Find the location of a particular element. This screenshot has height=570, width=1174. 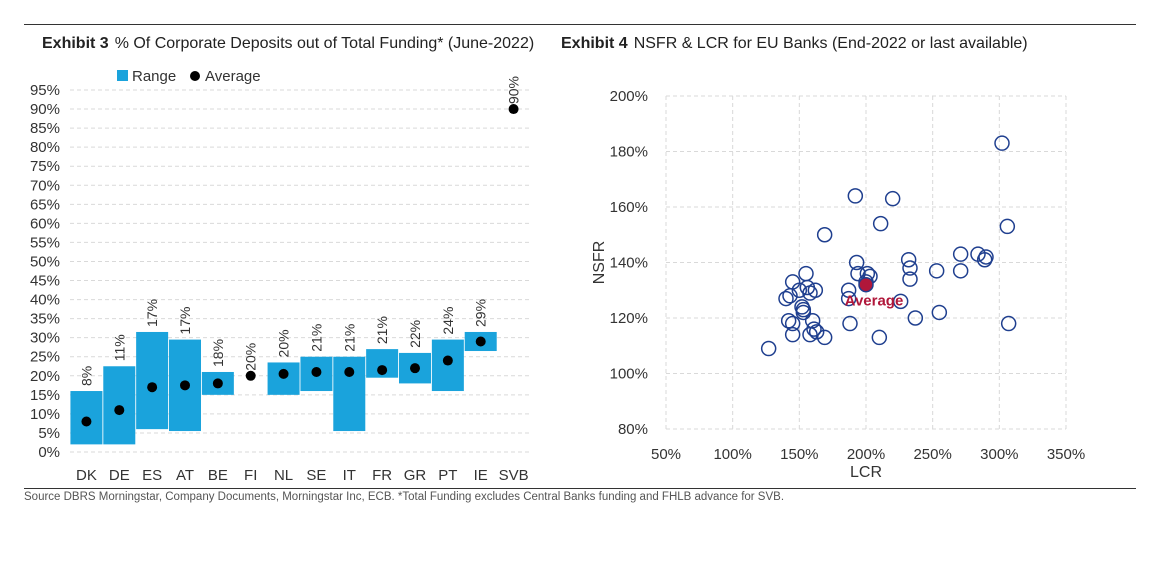

average-point is located at coordinates (866, 284).